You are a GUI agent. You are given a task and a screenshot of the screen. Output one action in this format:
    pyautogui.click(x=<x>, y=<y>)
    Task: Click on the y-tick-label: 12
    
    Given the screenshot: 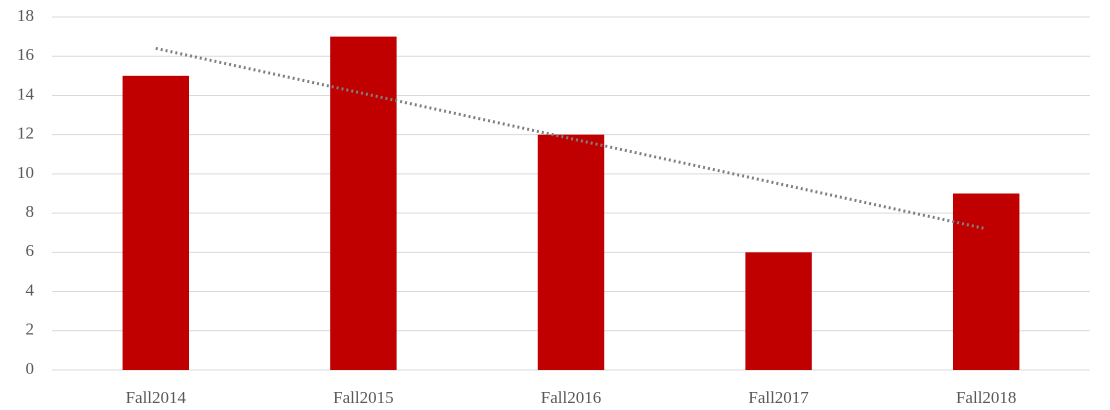 What is the action you would take?
    pyautogui.click(x=25, y=133)
    